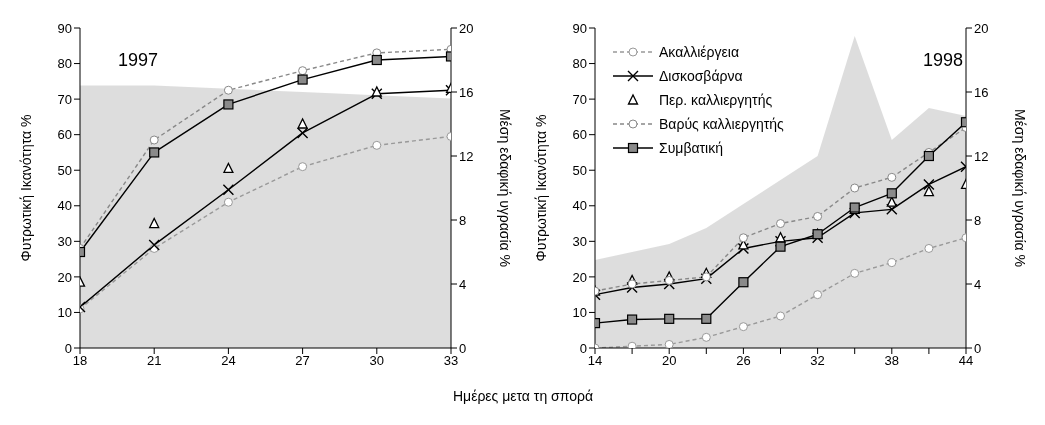  What do you see at coordinates (595, 361) in the screenshot?
I see `x-tick-label: 14` at bounding box center [595, 361].